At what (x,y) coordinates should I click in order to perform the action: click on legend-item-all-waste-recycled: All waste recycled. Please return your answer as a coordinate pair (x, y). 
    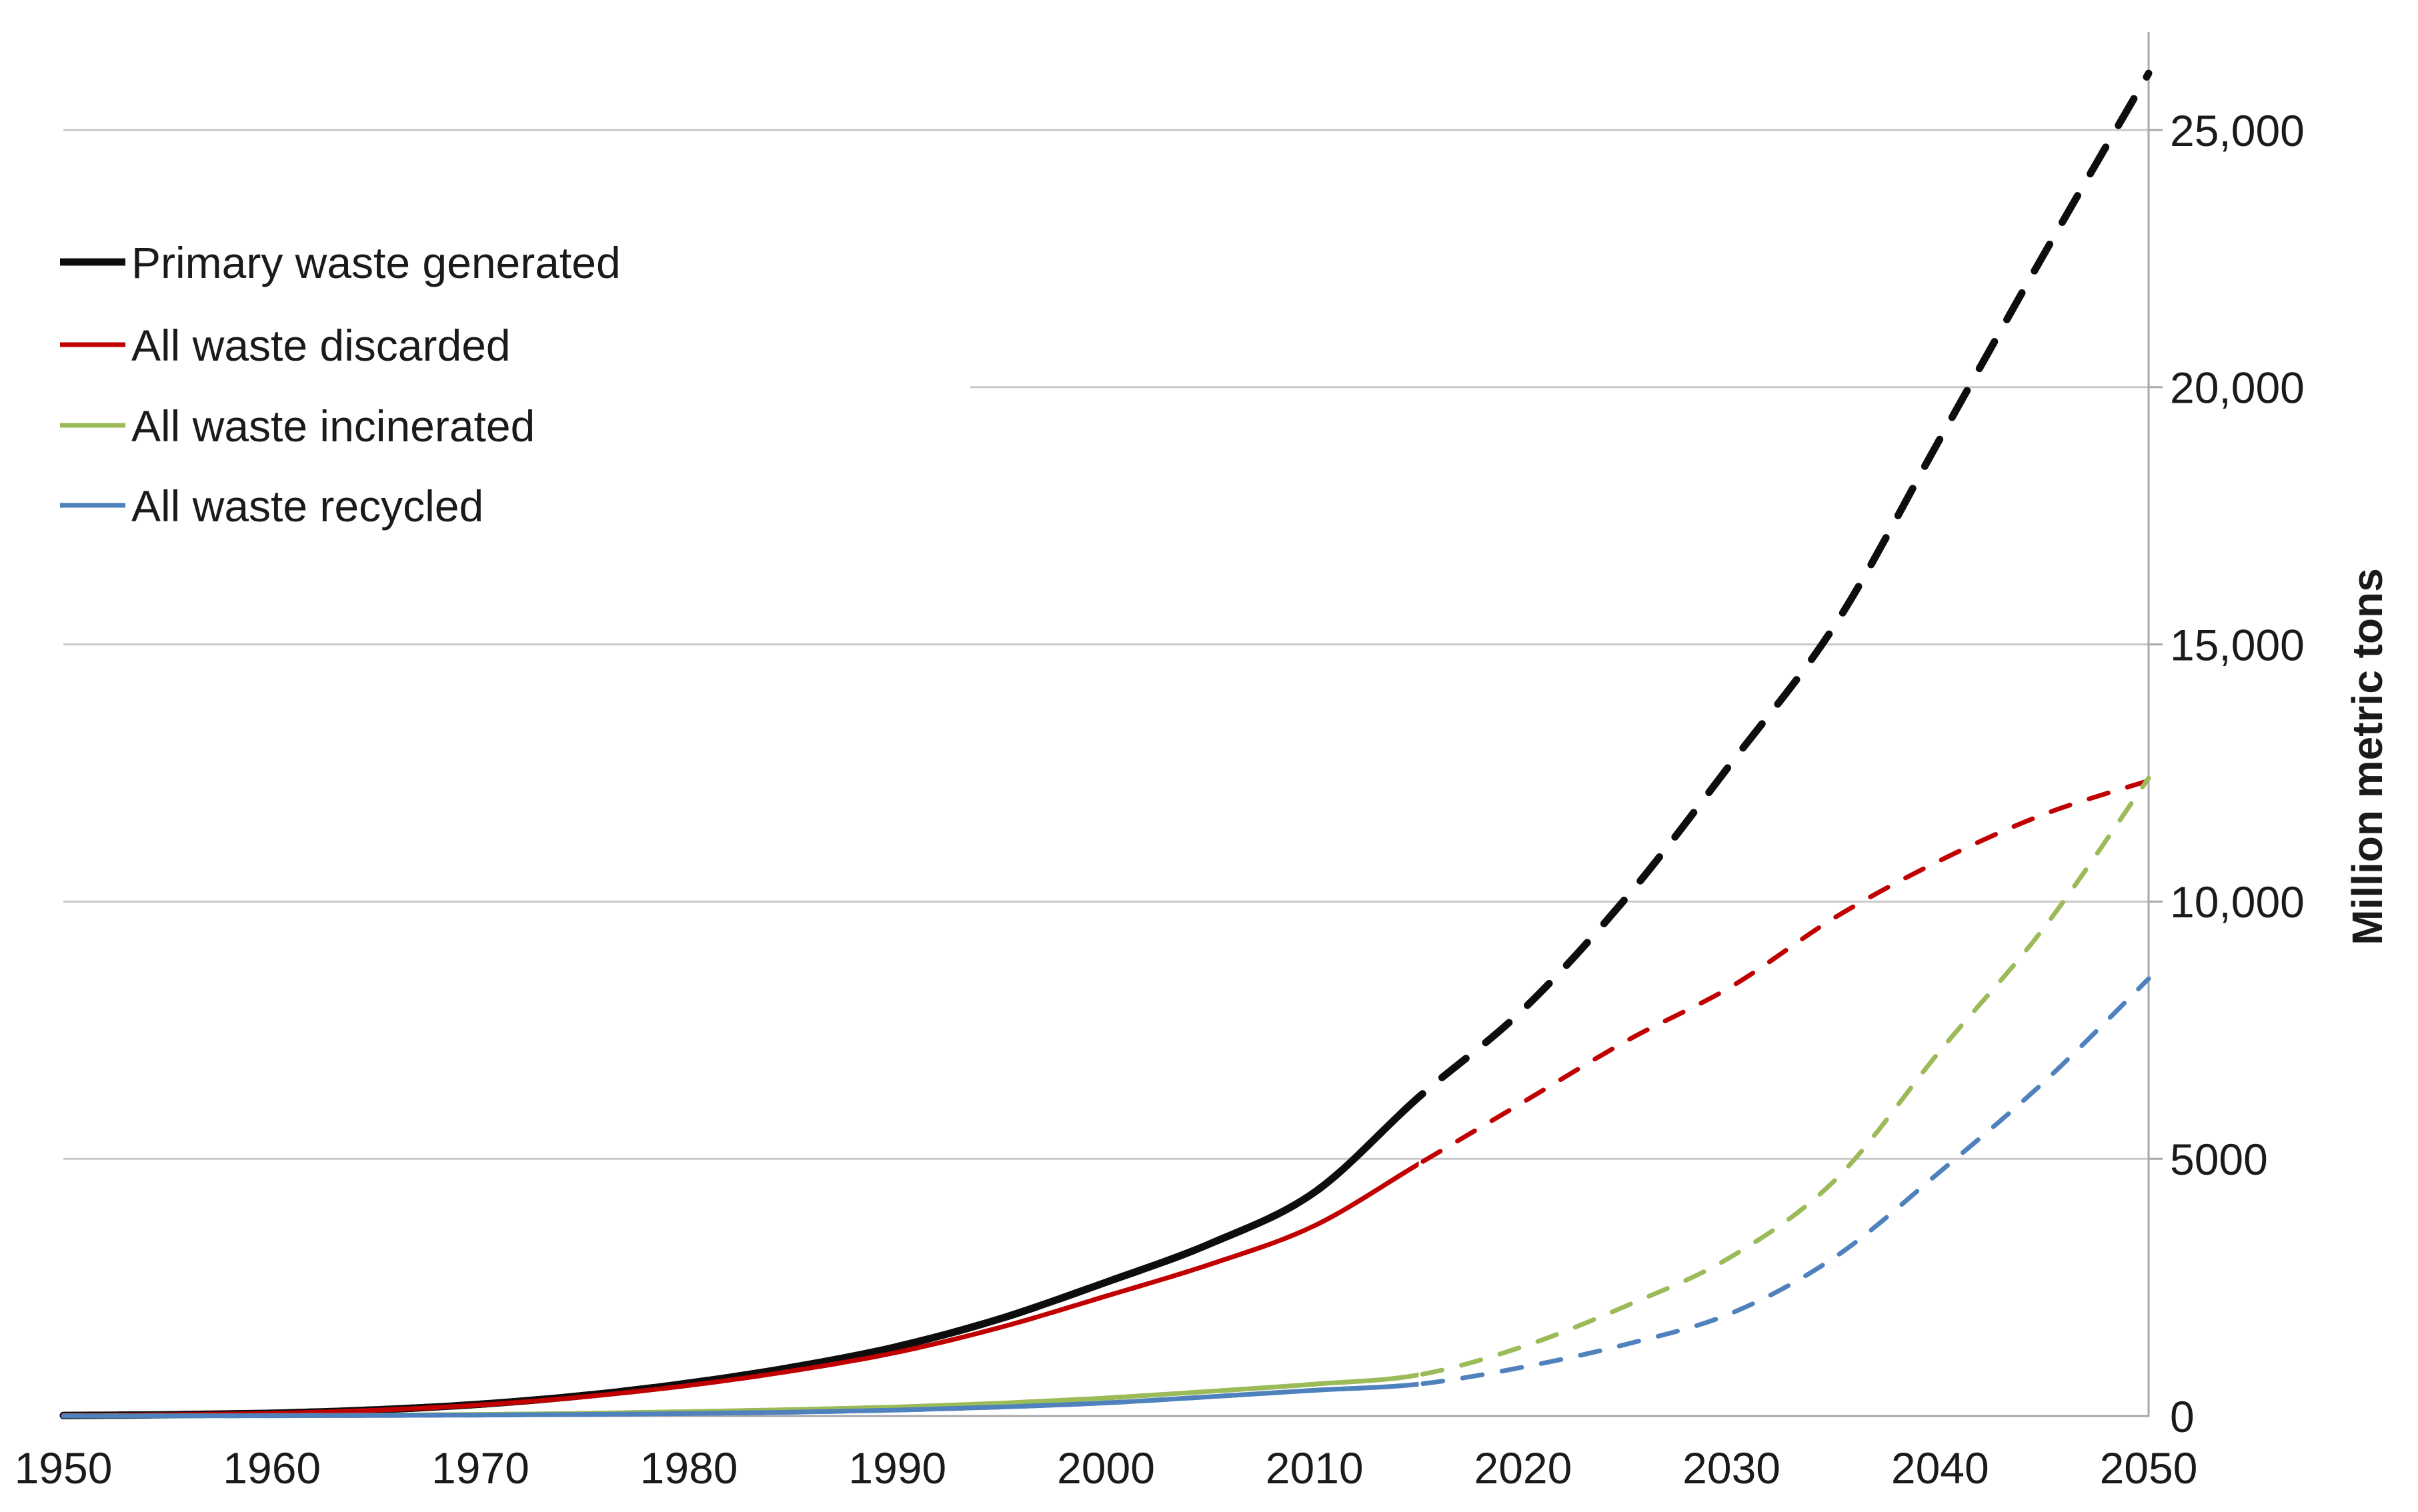
    Looking at the image, I should click on (271, 506).